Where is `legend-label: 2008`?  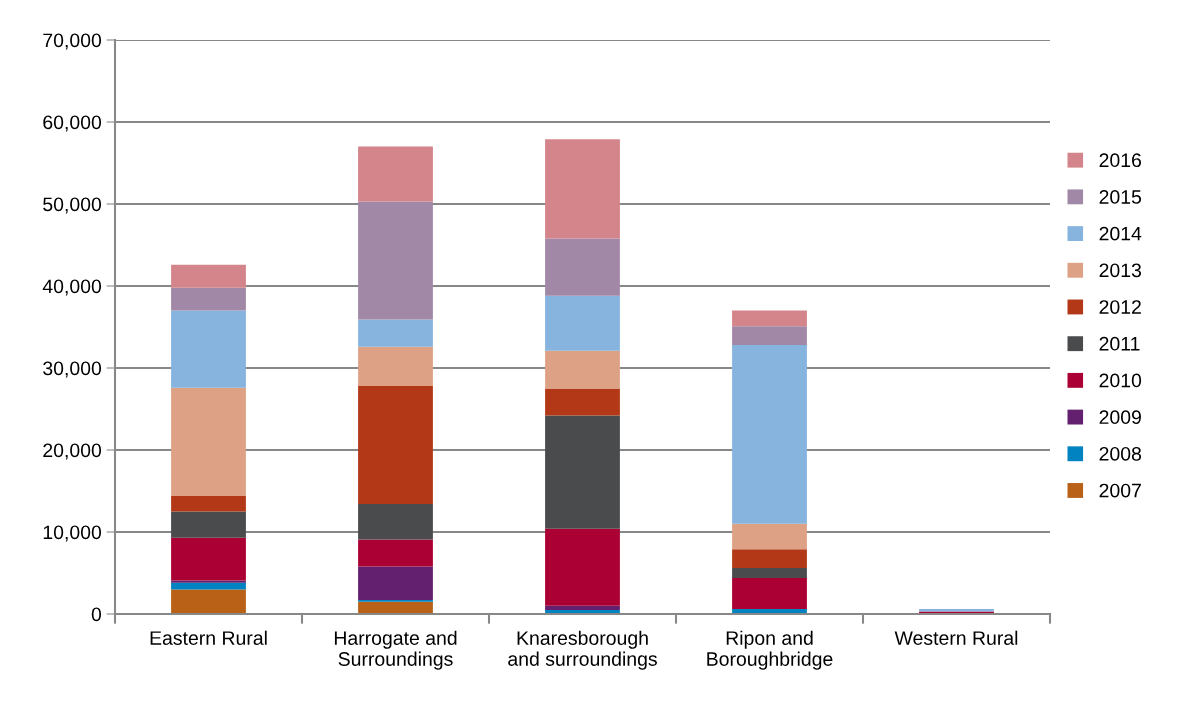 legend-label: 2008 is located at coordinates (1120, 453).